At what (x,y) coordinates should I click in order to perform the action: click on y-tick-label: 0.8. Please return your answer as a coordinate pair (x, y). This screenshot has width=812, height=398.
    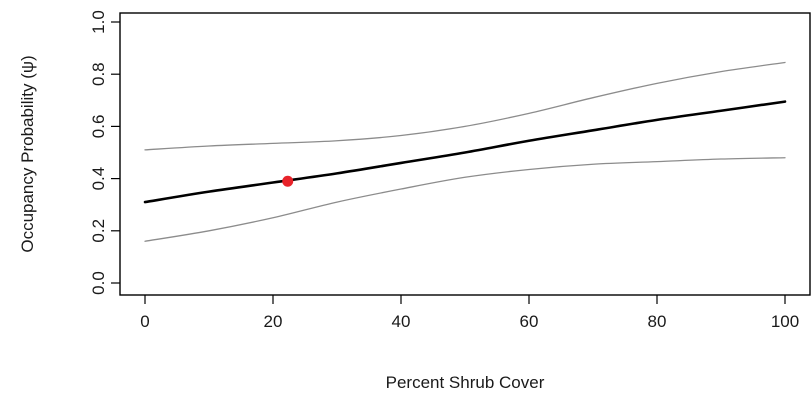
    Looking at the image, I should click on (98, 74).